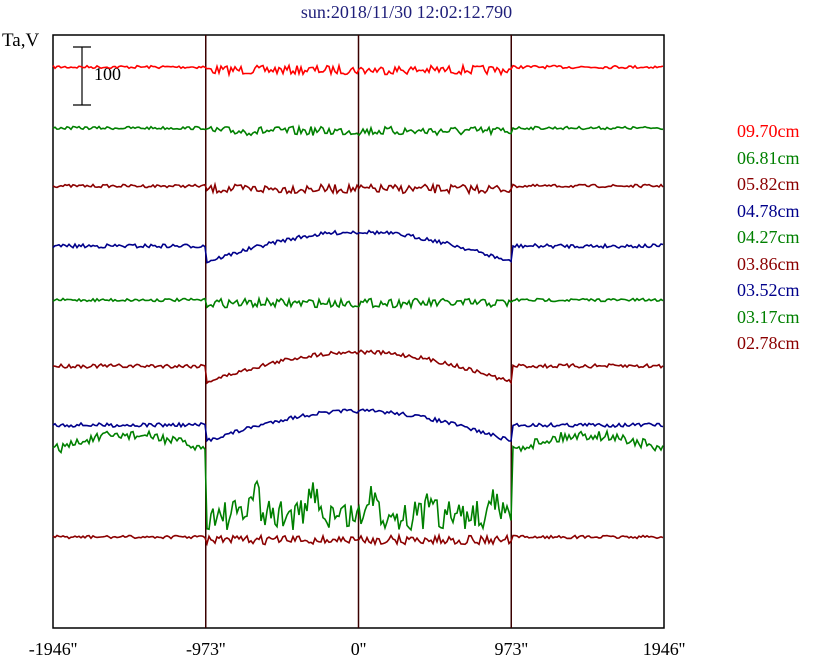 The height and width of the screenshot is (662, 813). What do you see at coordinates (768, 343) in the screenshot?
I see `legend-entry: 02.78cm` at bounding box center [768, 343].